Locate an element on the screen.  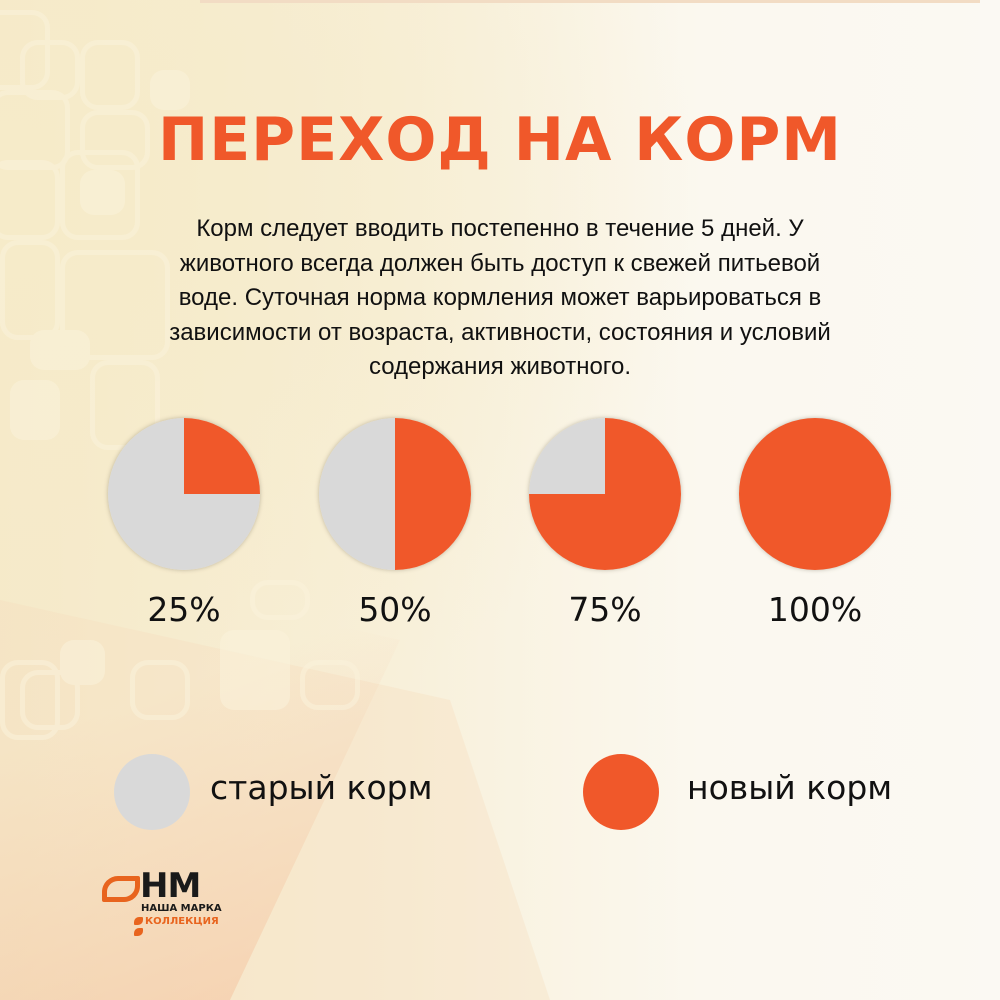
leaf-logo-icon is located at coordinates (121, 889).